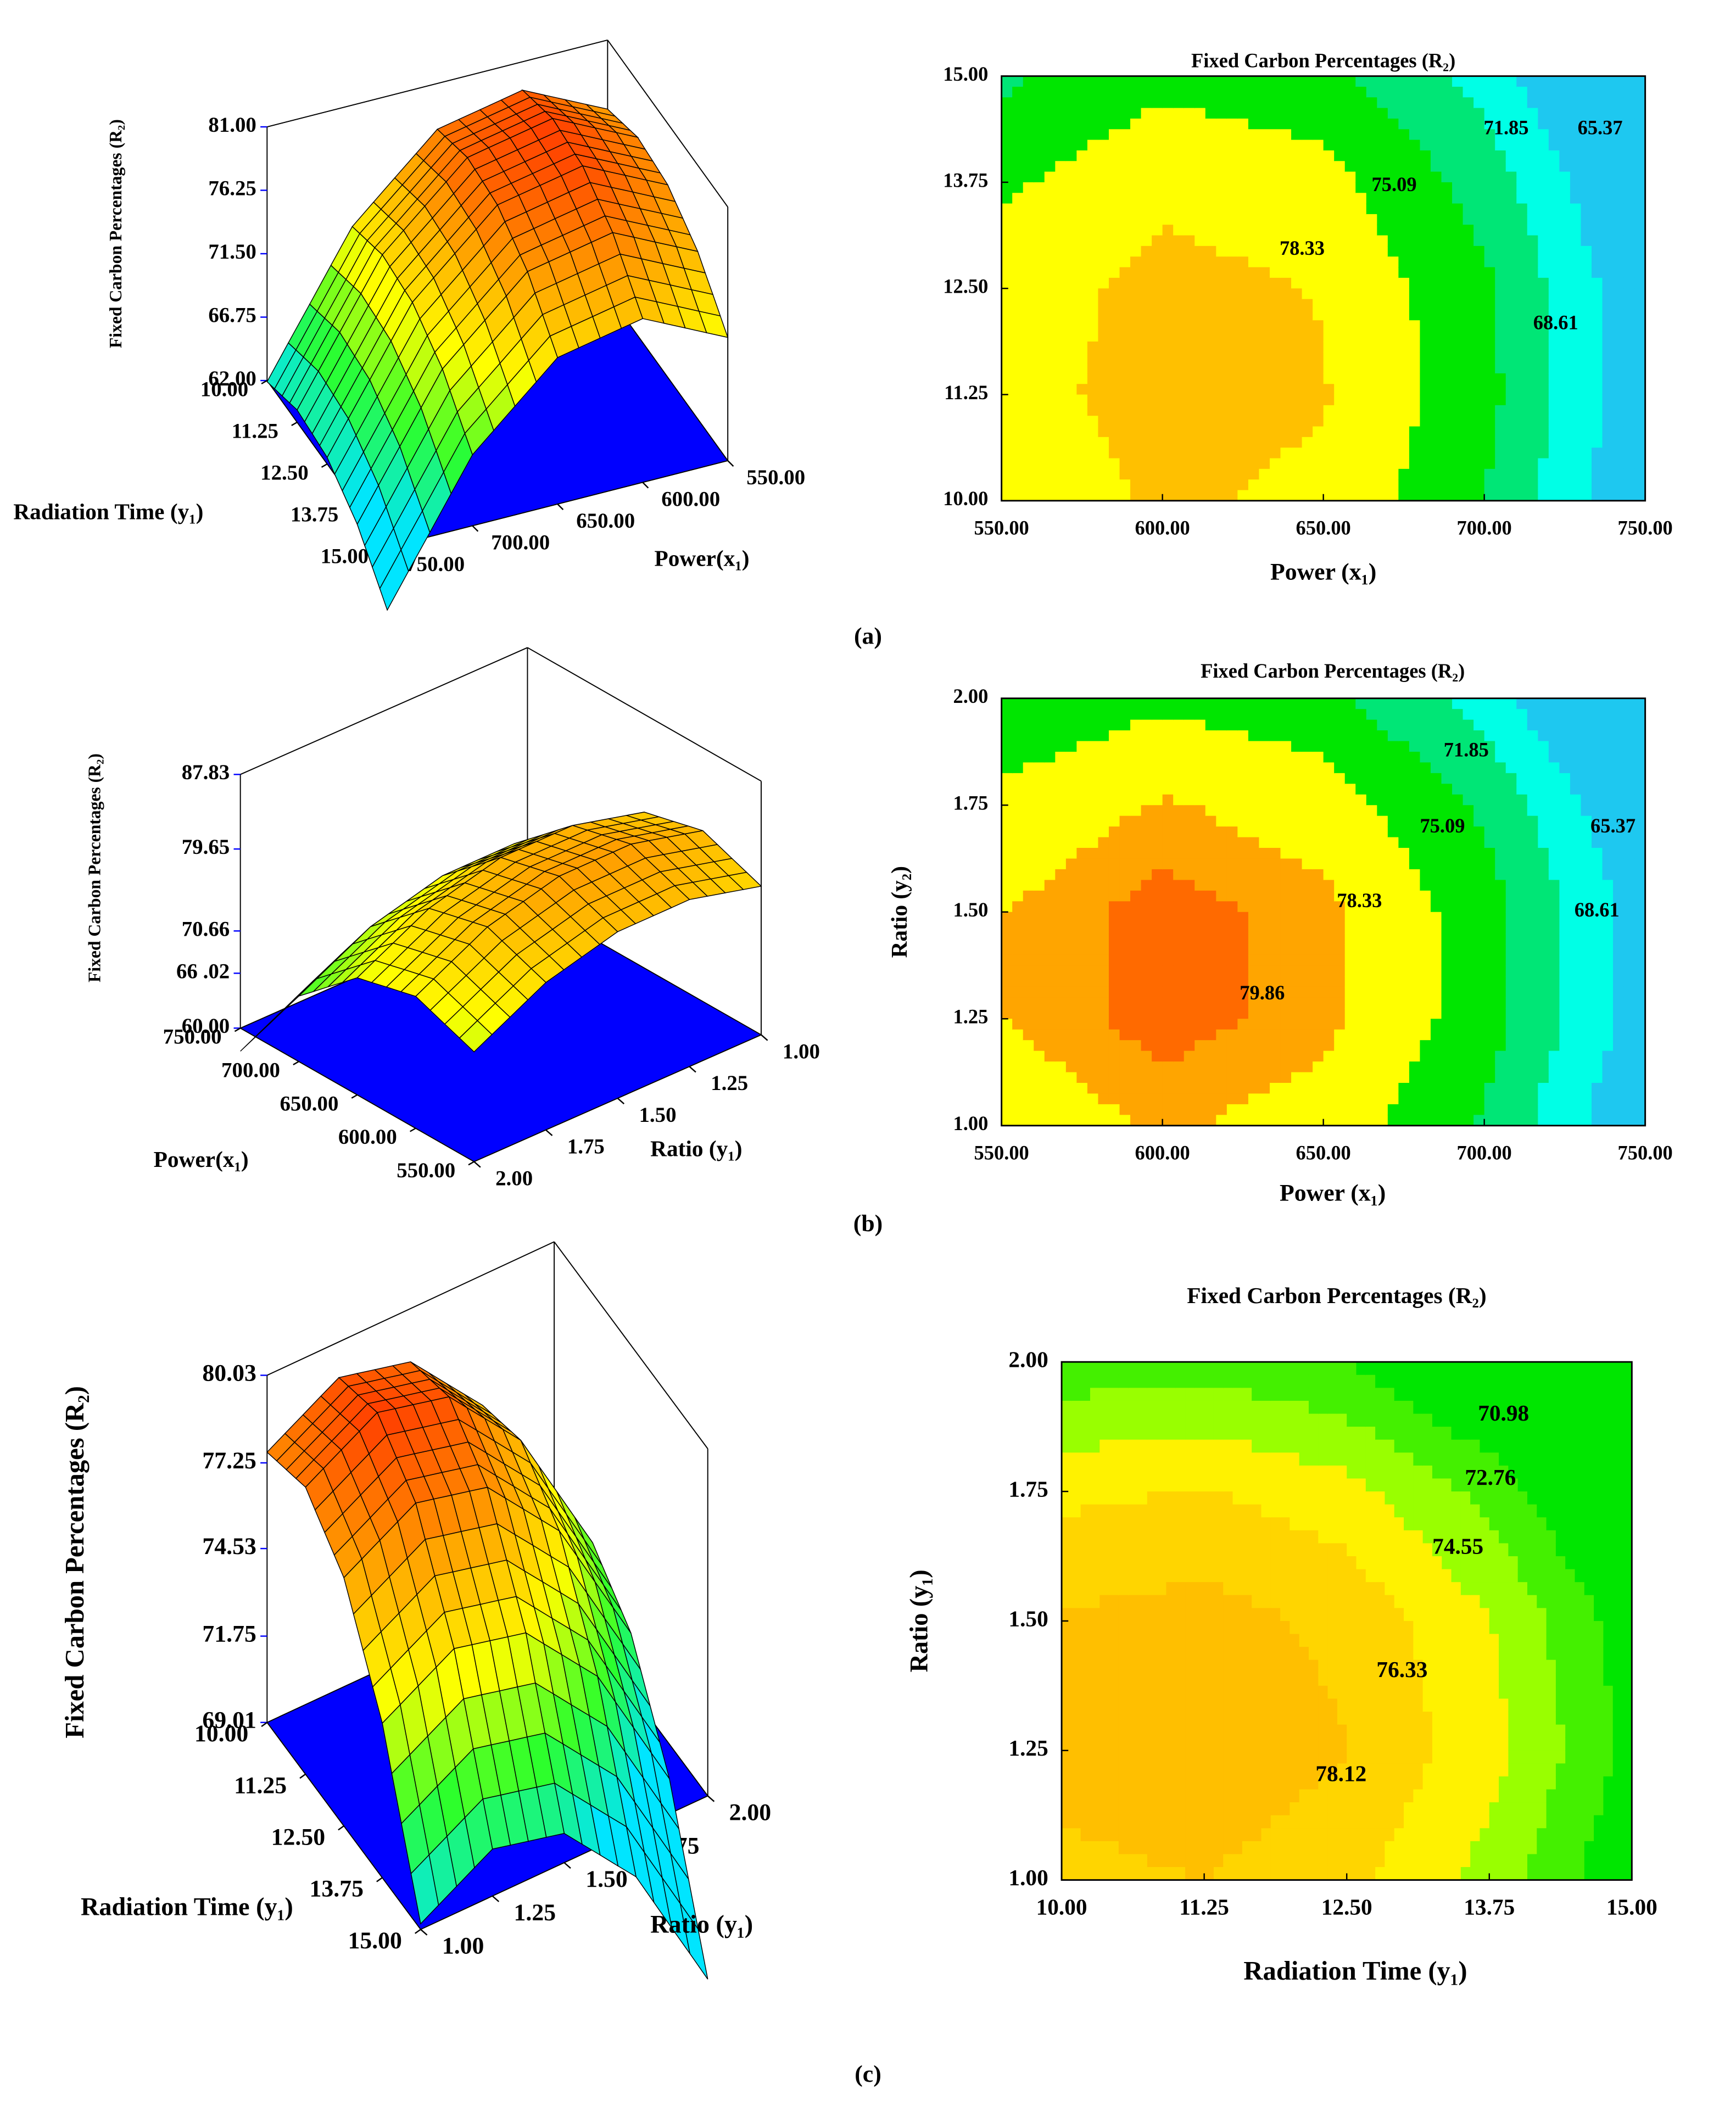 The height and width of the screenshot is (2107, 1736). What do you see at coordinates (1555, 322) in the screenshot?
I see `contour-label: 68.61` at bounding box center [1555, 322].